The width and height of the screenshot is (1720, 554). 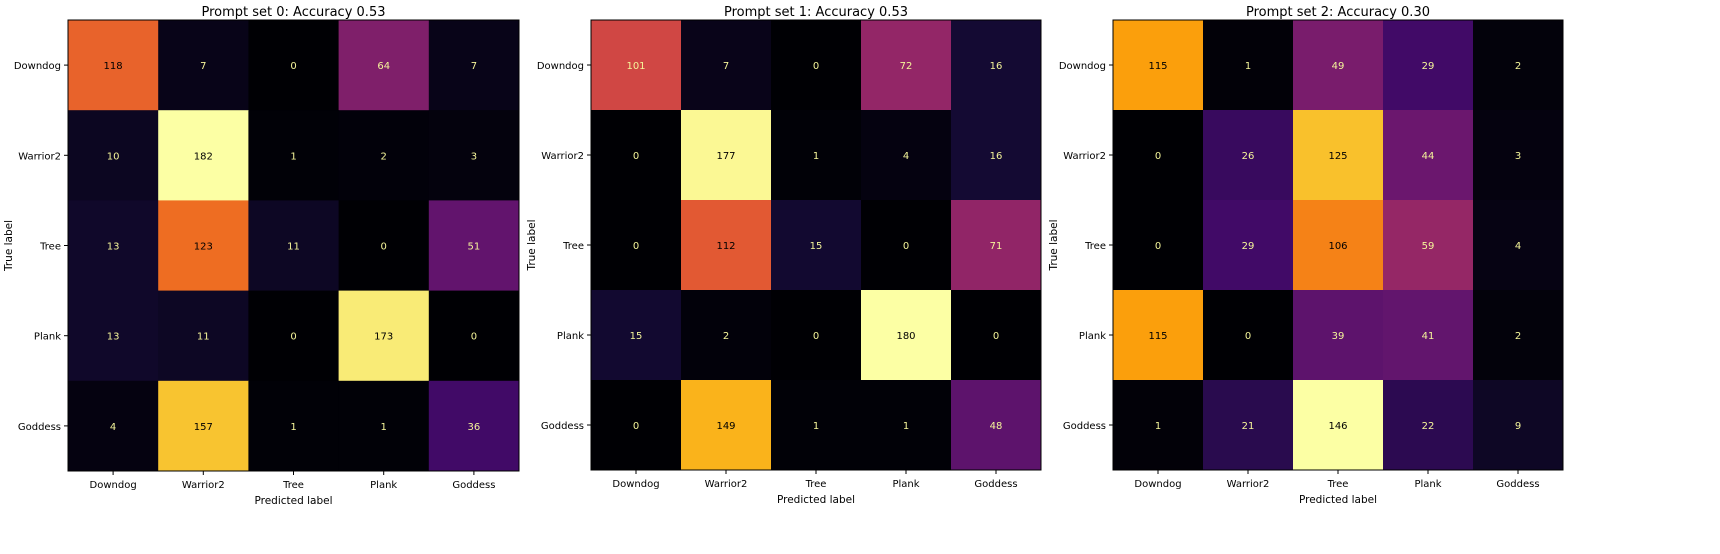 I want to click on cell-value-label: 49, so click(x=1338, y=66).